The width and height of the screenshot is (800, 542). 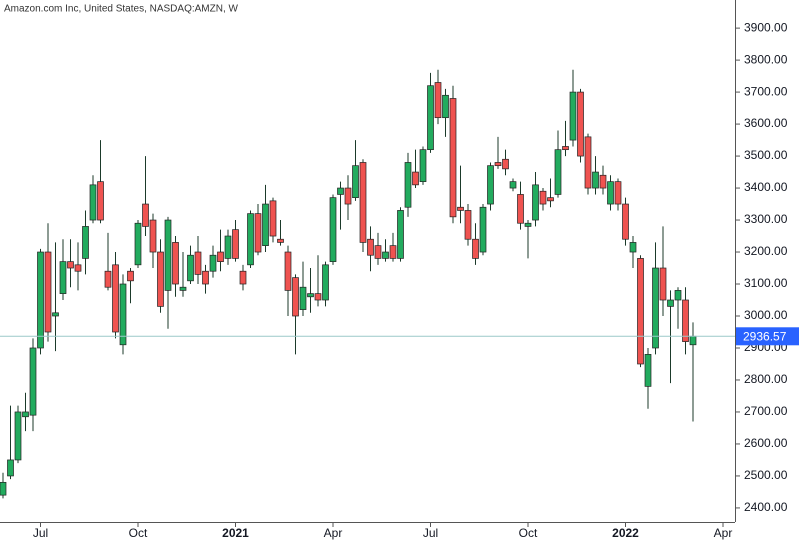 I want to click on y-tick-label: 3400.00, so click(x=766, y=187).